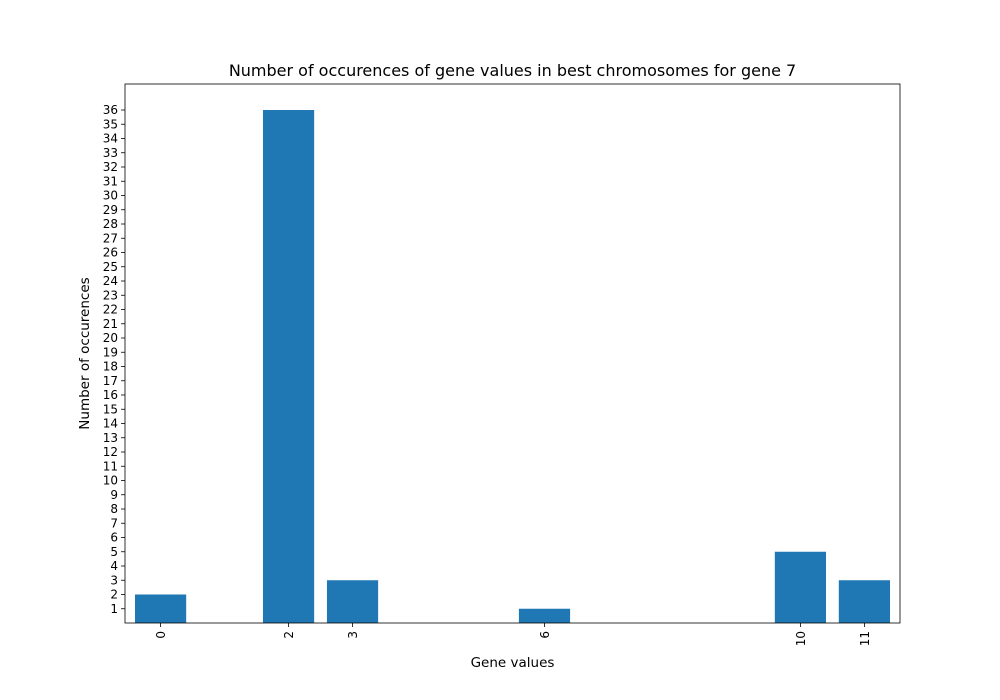  I want to click on y-tick-label: 6, so click(114, 538).